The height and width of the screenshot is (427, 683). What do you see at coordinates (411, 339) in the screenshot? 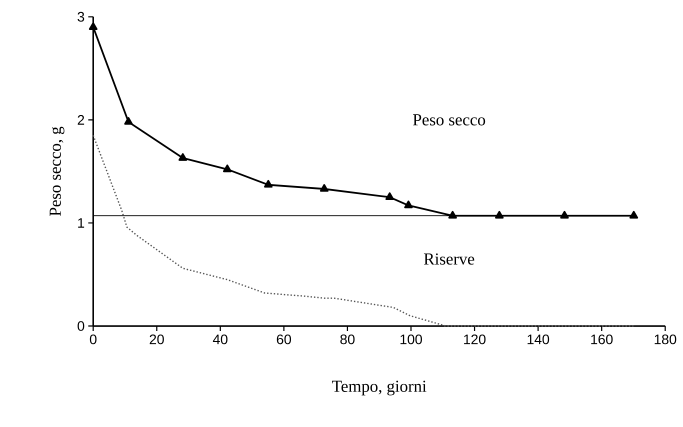
I see `x-tick-label: 100` at bounding box center [411, 339].